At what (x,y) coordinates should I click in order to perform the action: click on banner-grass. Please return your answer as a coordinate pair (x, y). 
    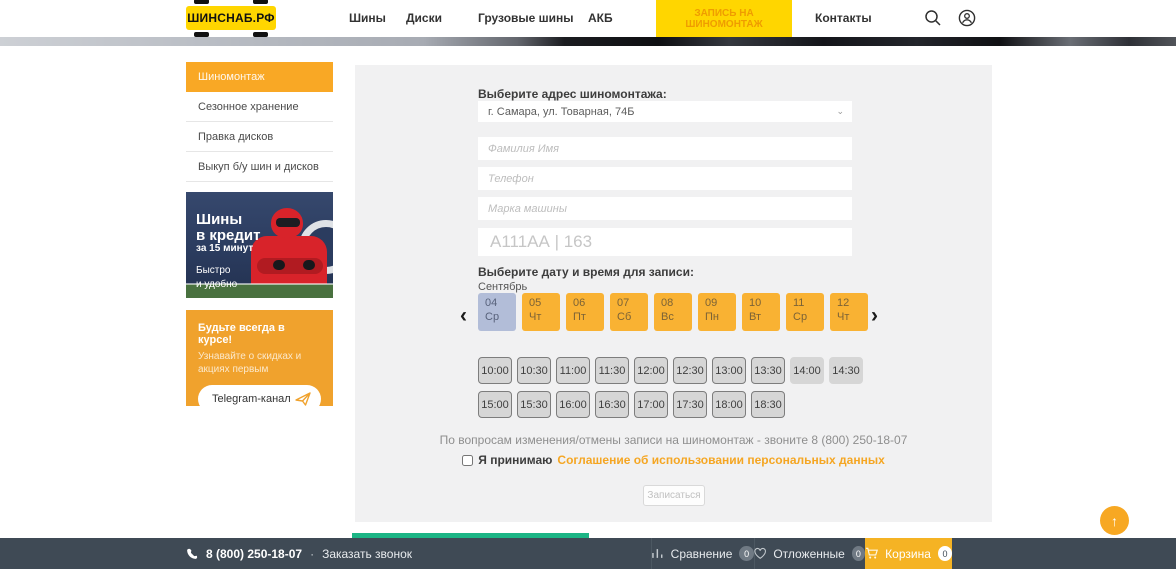
    Looking at the image, I should click on (259, 291).